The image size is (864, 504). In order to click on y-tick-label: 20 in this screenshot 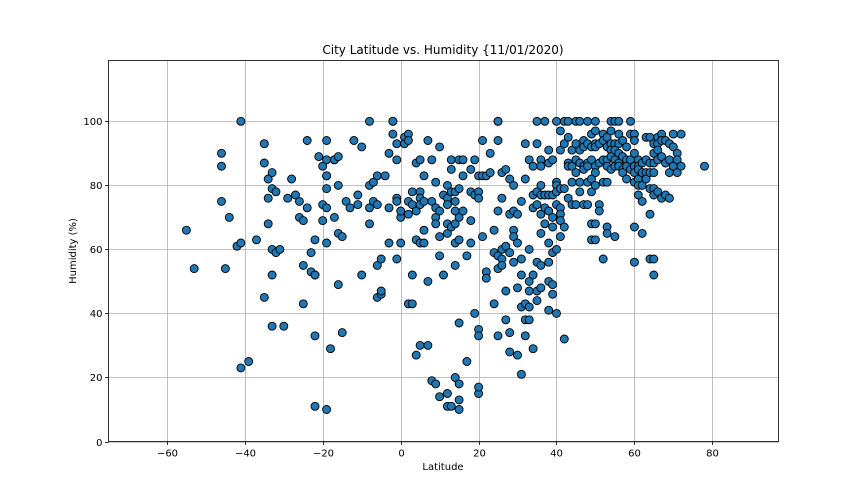, I will do `click(96, 378)`.